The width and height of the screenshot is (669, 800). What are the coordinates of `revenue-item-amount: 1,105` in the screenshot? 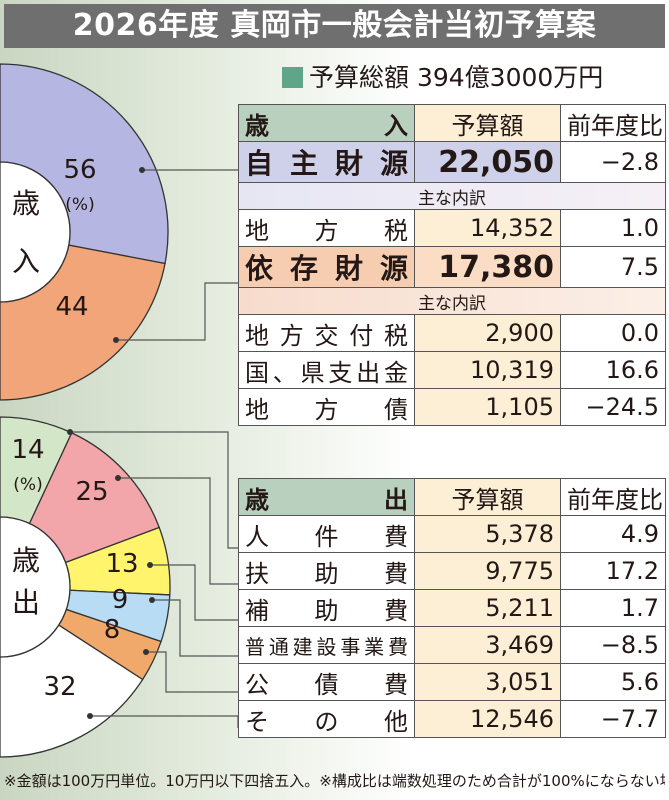 It's located at (487, 407).